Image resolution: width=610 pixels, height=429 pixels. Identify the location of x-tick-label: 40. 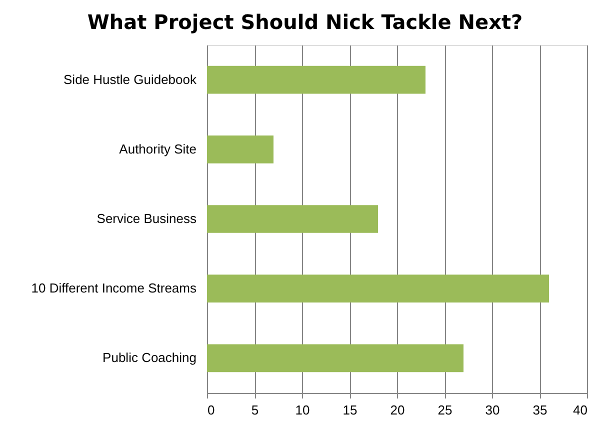
(580, 410).